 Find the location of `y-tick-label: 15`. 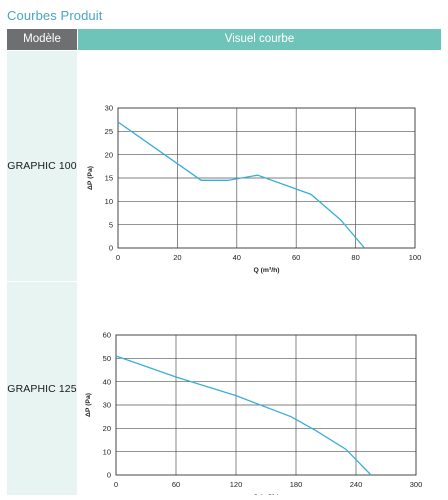

y-tick-label: 15 is located at coordinates (109, 178).